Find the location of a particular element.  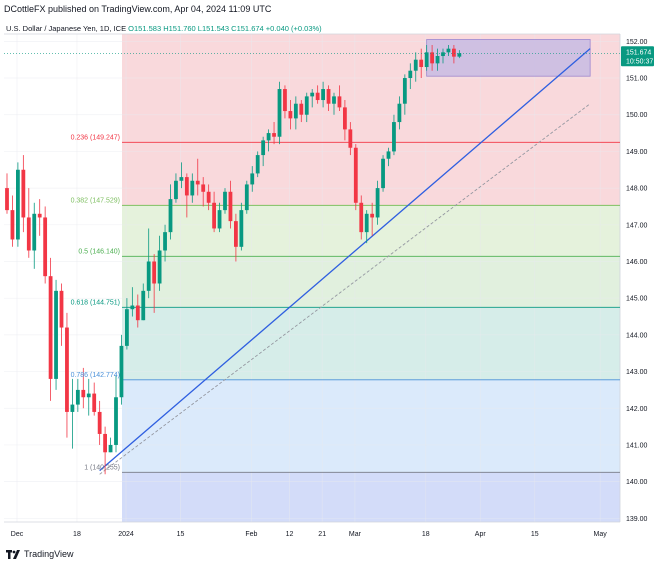

price-tick-label: 149.00 is located at coordinates (637, 152).